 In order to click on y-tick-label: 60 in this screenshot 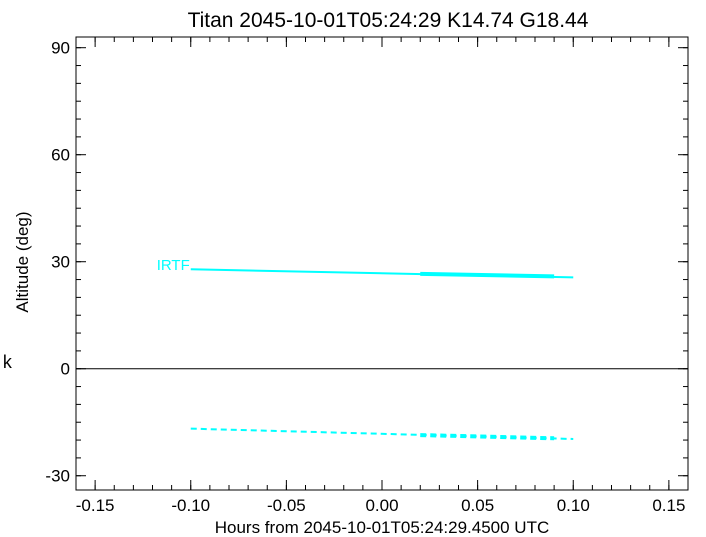, I will do `click(60, 155)`.